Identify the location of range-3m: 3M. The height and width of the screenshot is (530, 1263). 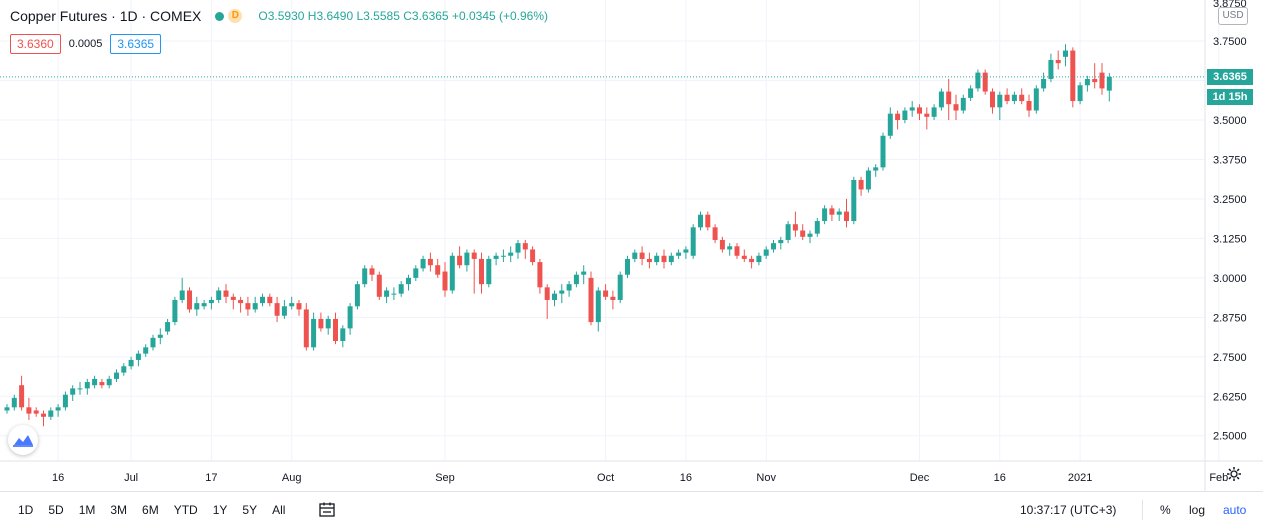
(119, 510).